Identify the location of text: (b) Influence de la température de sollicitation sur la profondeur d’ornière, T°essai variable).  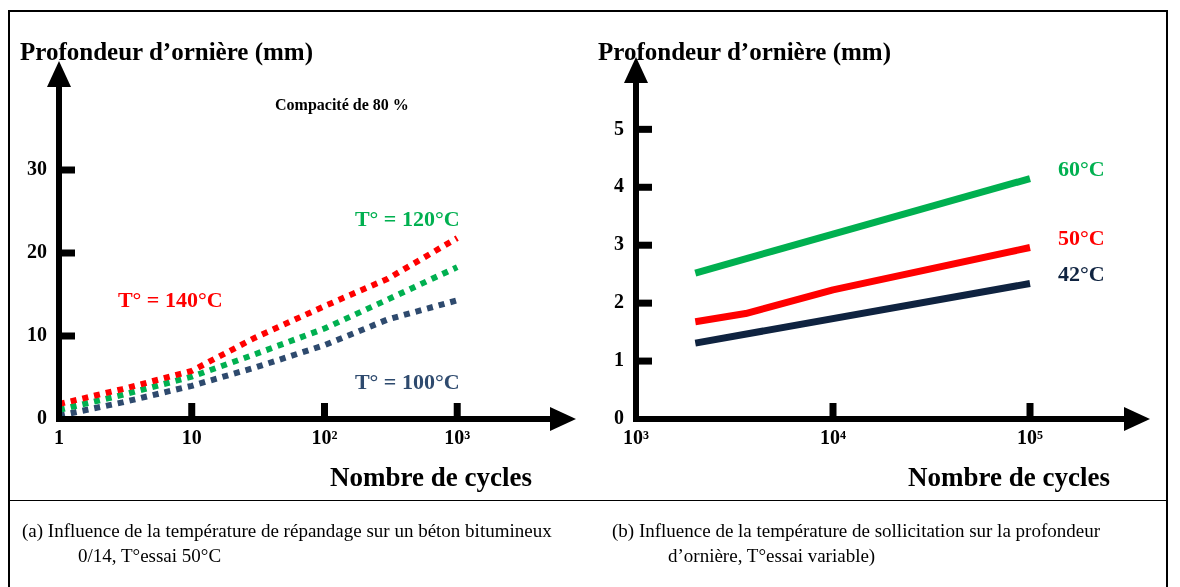
(856, 543).